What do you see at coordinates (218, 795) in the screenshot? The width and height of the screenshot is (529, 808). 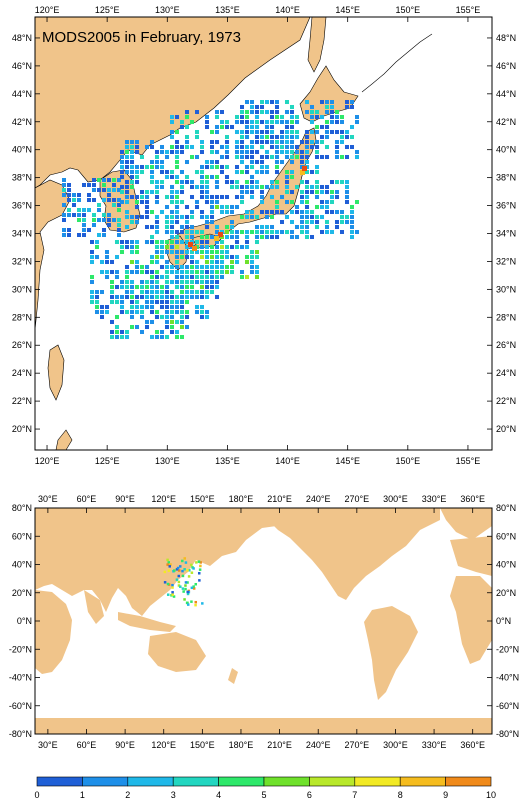 I see `colorbar-label: 4` at bounding box center [218, 795].